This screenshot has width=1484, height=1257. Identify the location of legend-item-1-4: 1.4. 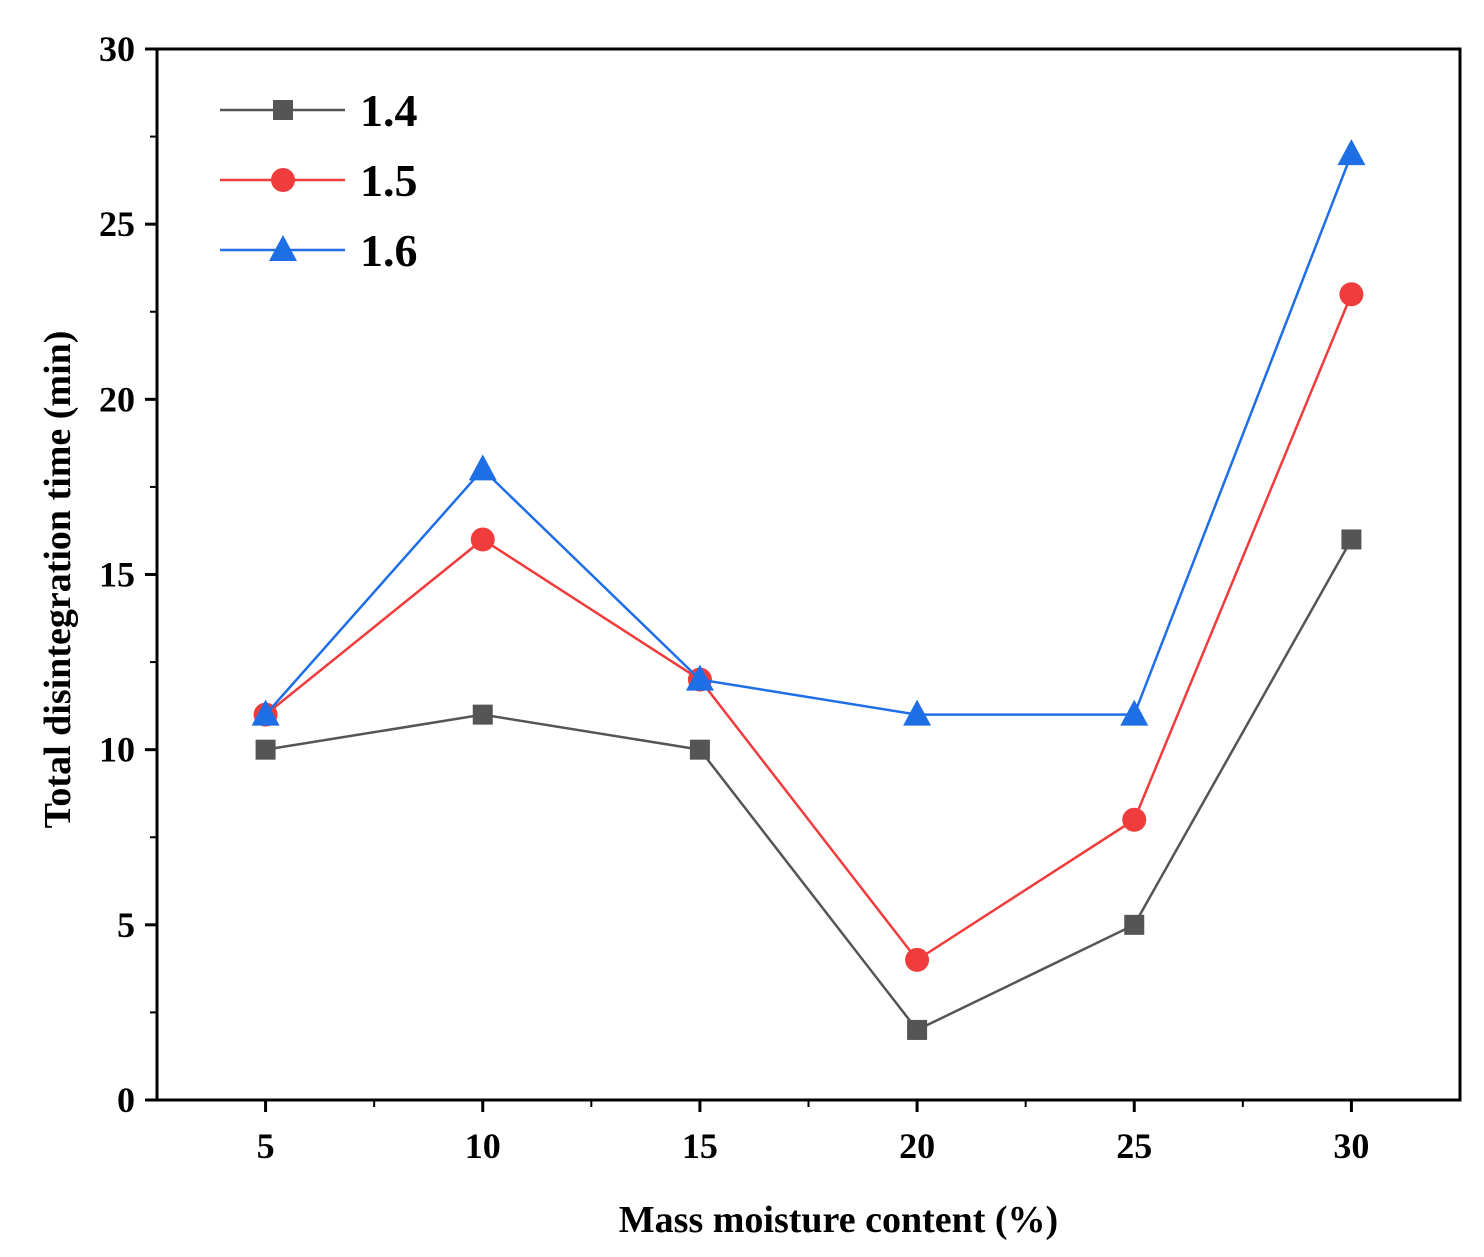
(319, 110).